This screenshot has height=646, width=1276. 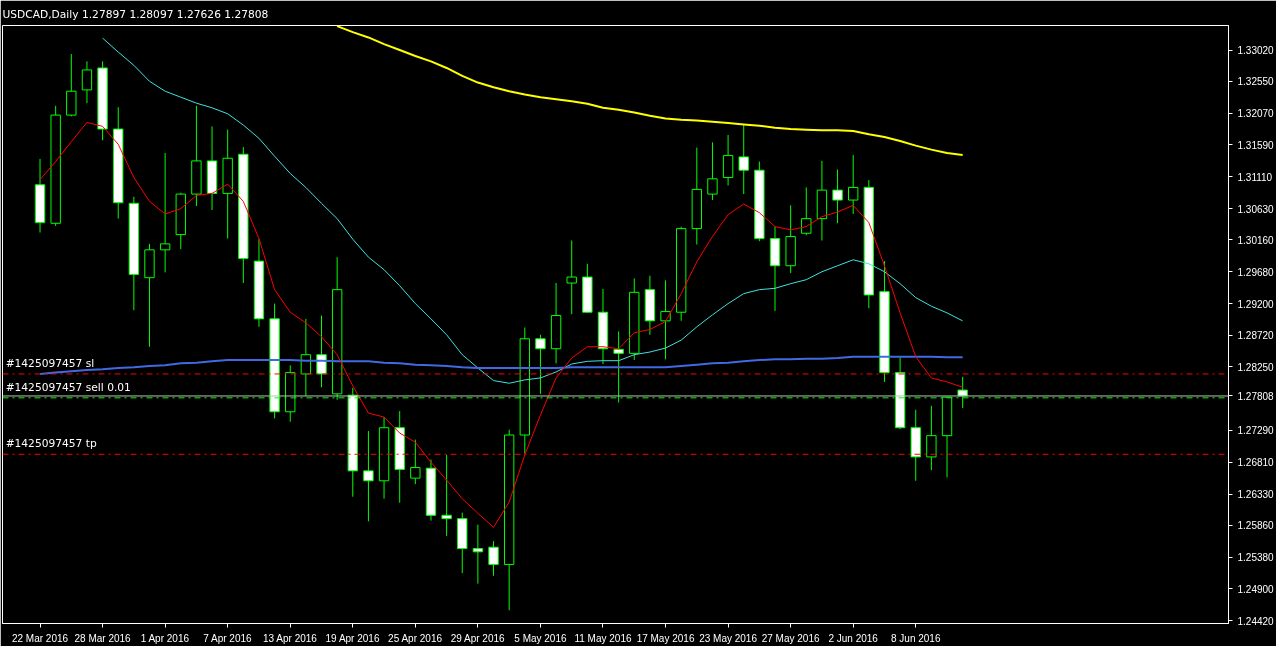 I want to click on x-tick-label: 25 Apr 2016, so click(x=415, y=638).